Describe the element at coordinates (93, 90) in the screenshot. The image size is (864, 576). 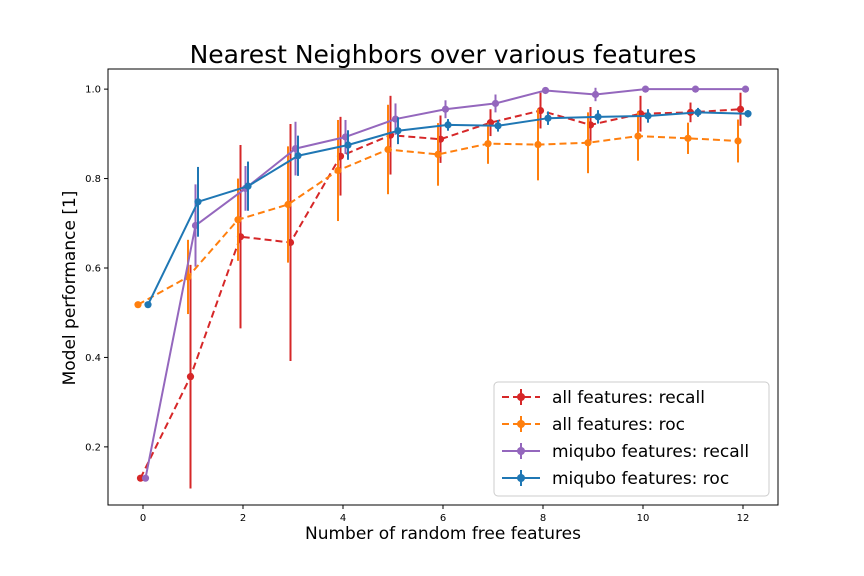
I see `y-tick-label: 1.0` at that location.